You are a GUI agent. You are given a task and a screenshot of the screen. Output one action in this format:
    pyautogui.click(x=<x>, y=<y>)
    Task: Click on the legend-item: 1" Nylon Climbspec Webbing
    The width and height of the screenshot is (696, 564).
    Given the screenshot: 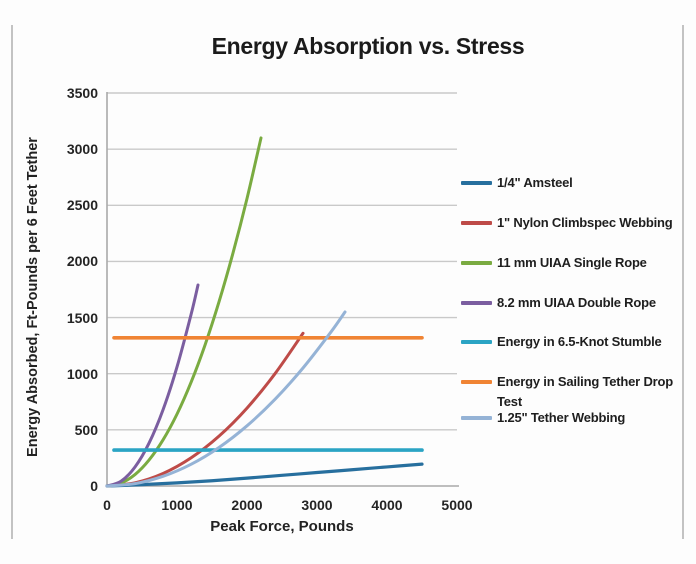 What is the action you would take?
    pyautogui.click(x=574, y=223)
    